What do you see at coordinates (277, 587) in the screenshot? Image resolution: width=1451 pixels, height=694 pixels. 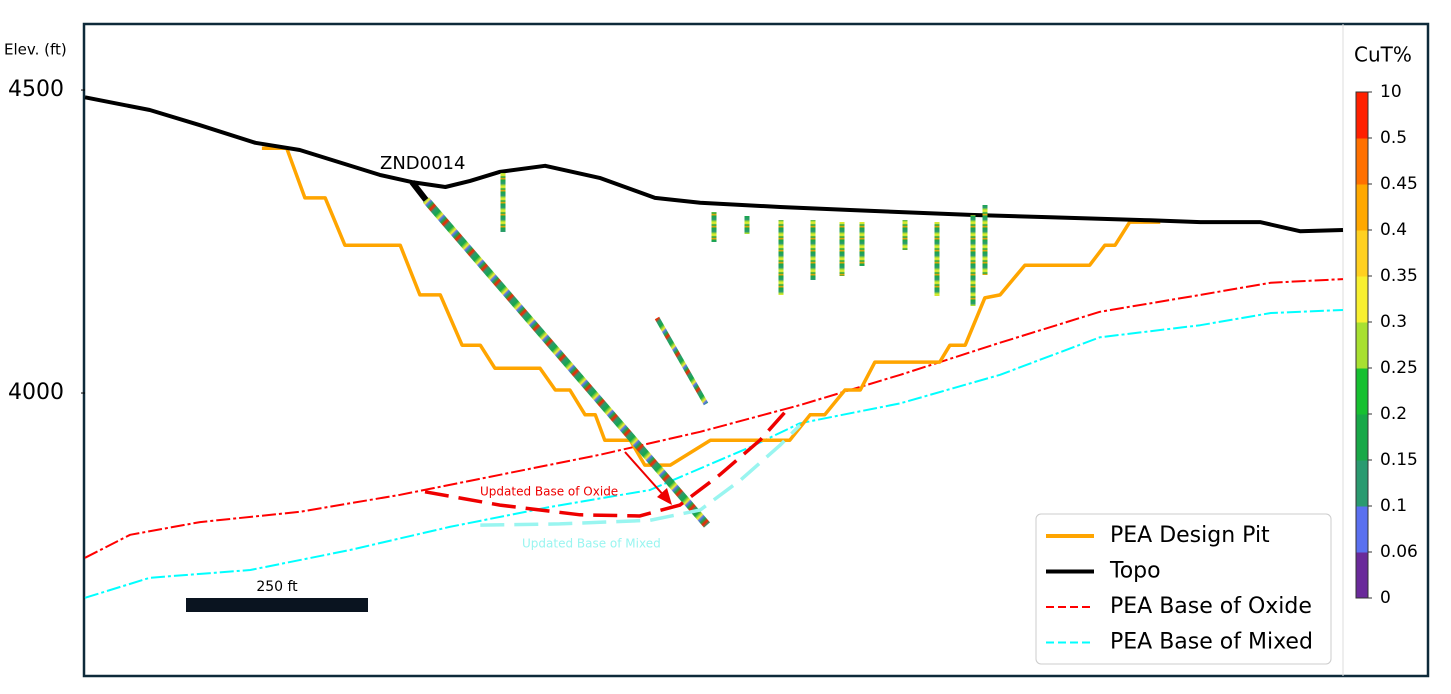 I see `scale-bar-label: 250 ft` at bounding box center [277, 587].